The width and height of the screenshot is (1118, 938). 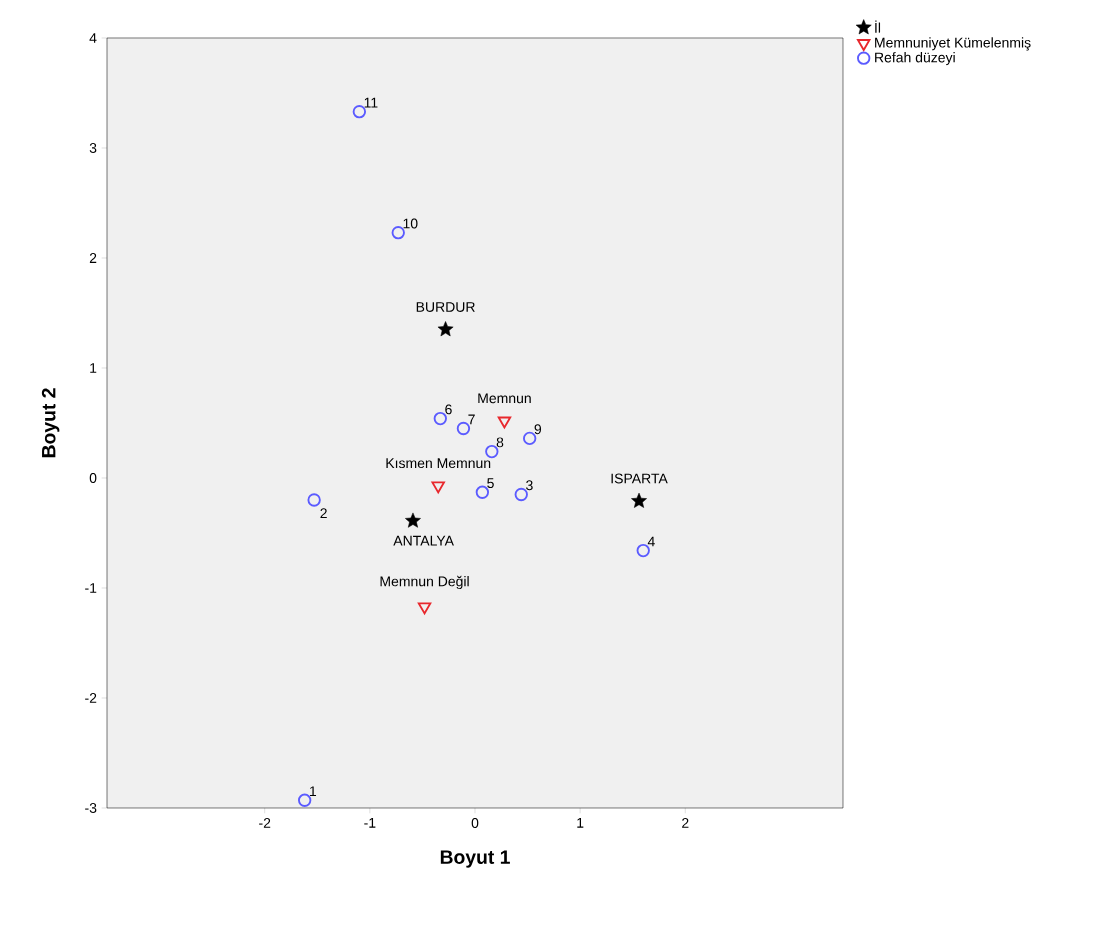 I want to click on y-tick-label: 4, so click(x=93, y=38).